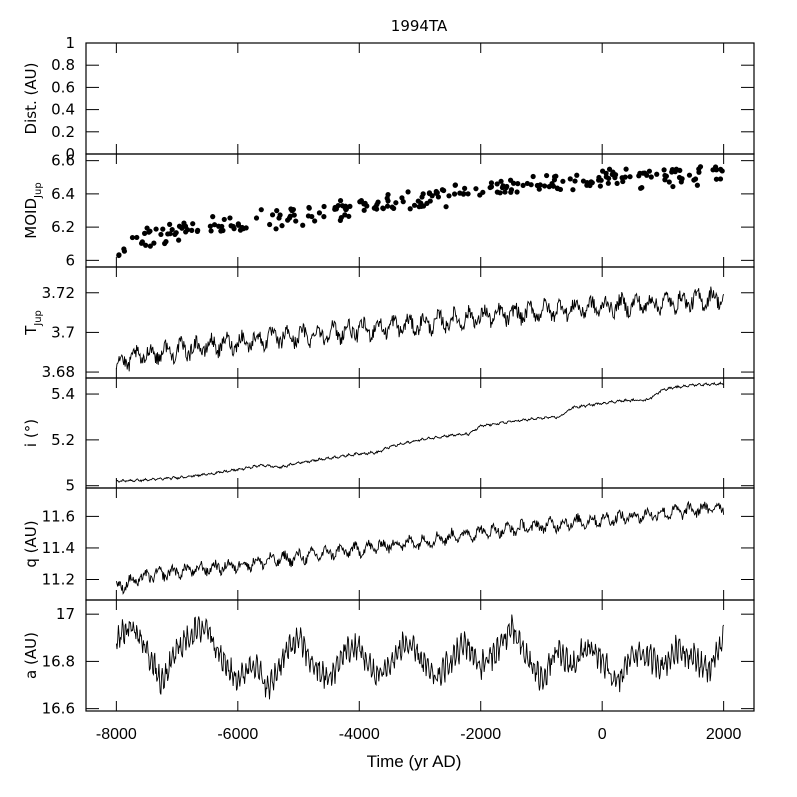  I want to click on x-axis-label: Time (yr AD), so click(414, 761).